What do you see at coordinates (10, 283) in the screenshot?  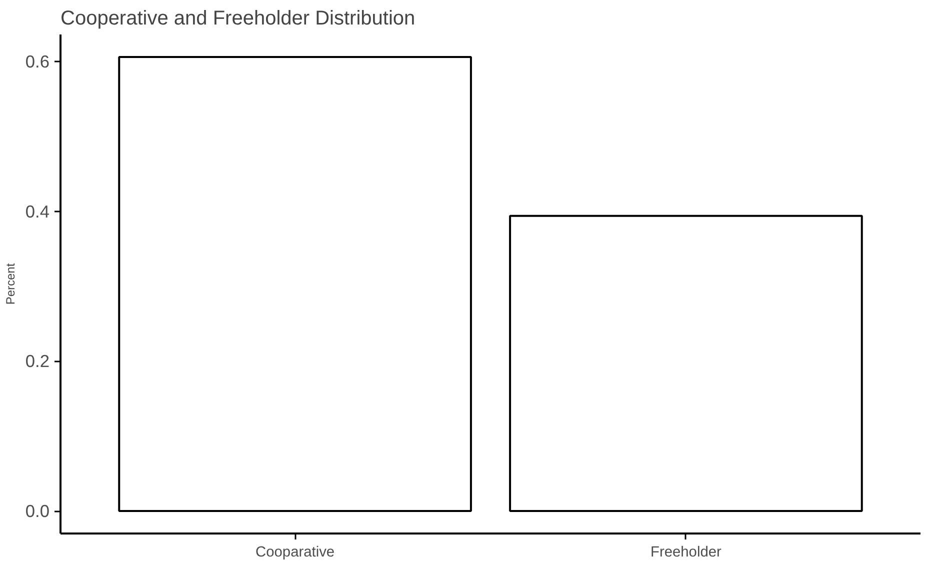 I see `y-axis-title: Percent` at bounding box center [10, 283].